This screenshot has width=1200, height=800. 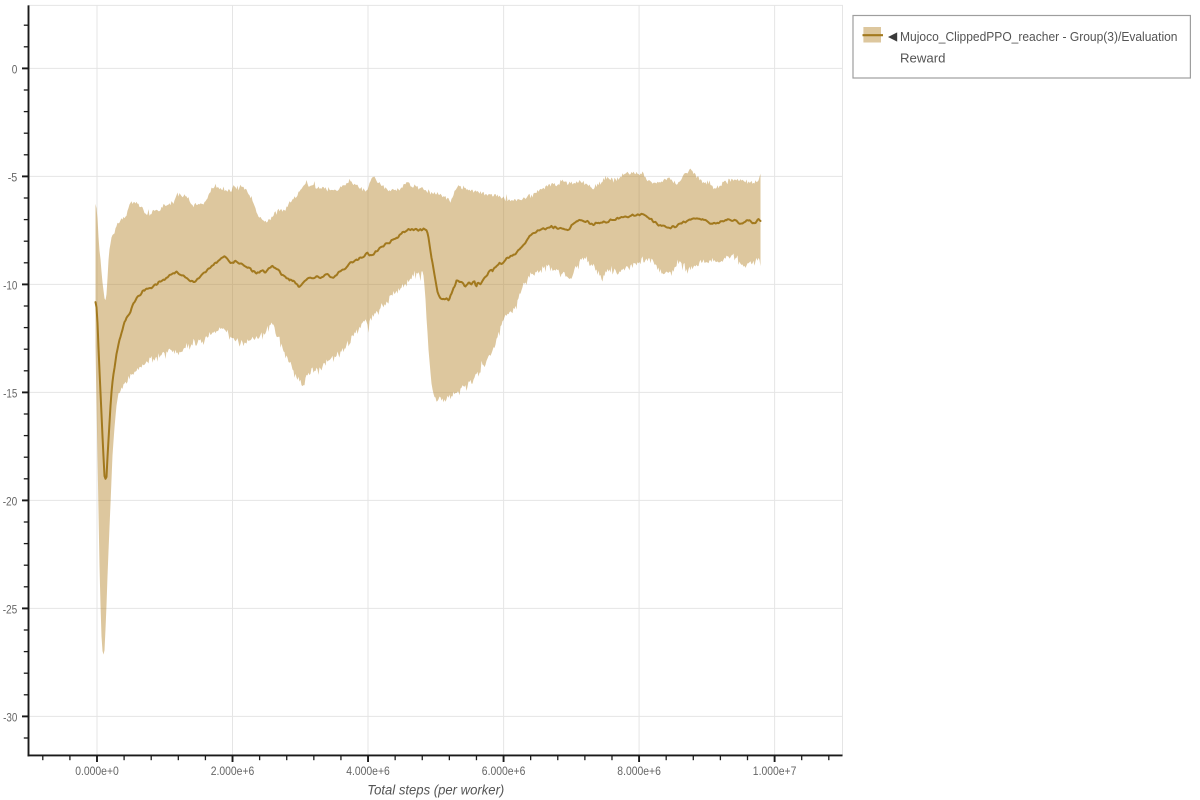 I want to click on svg-text: Total steps (per worker), so click(x=435, y=789).